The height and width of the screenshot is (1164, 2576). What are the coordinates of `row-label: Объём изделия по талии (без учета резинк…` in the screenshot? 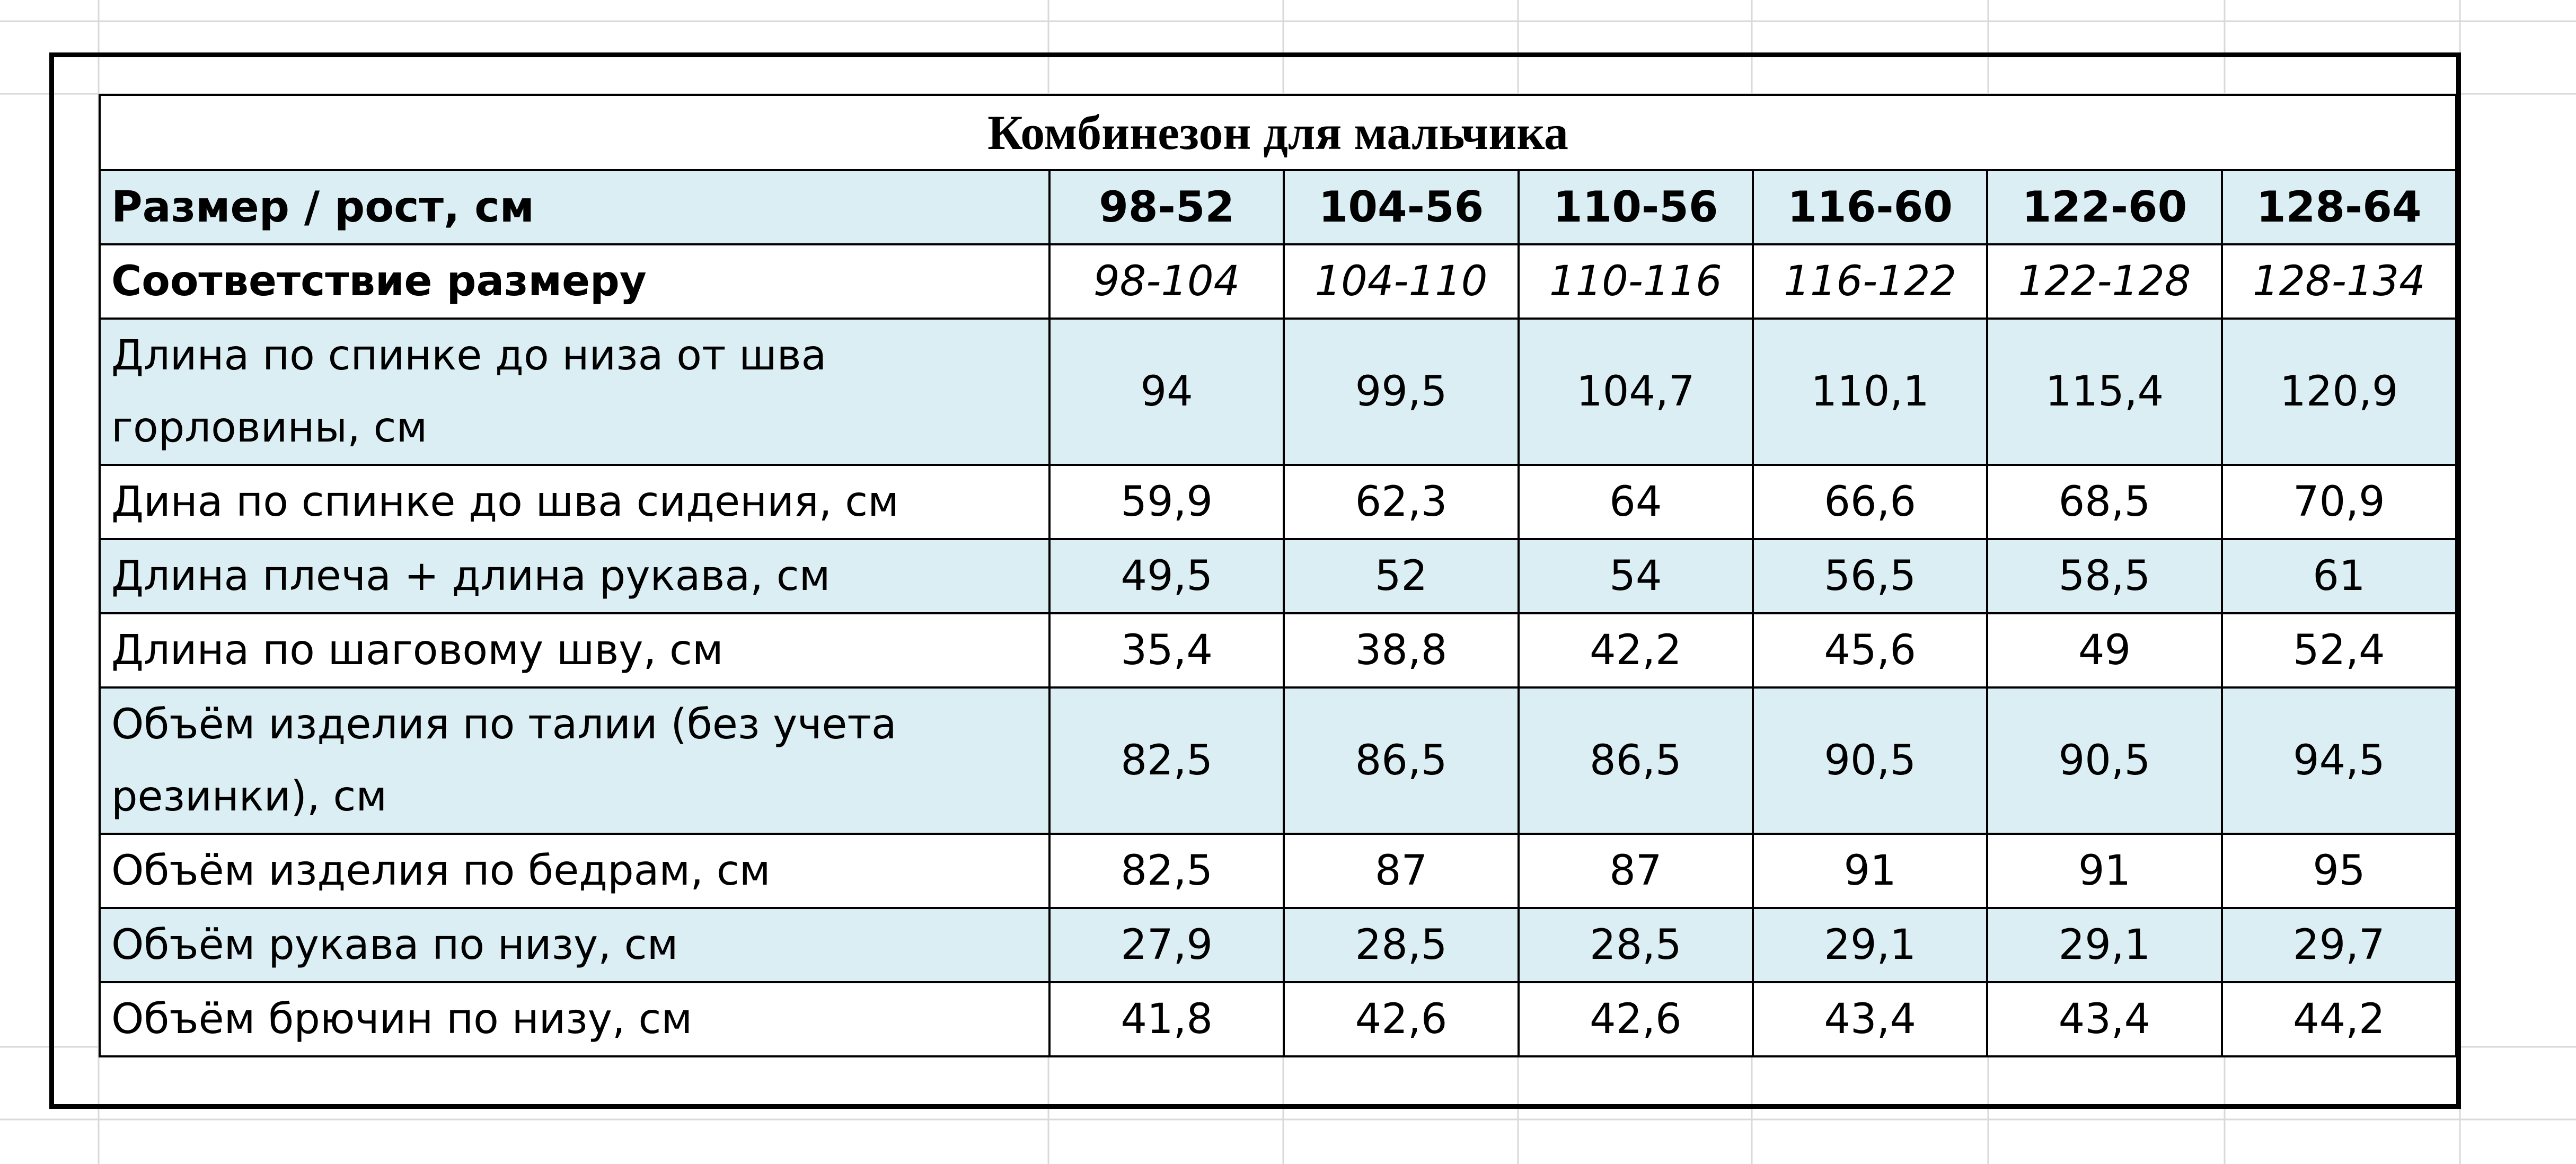 It's located at (575, 760).